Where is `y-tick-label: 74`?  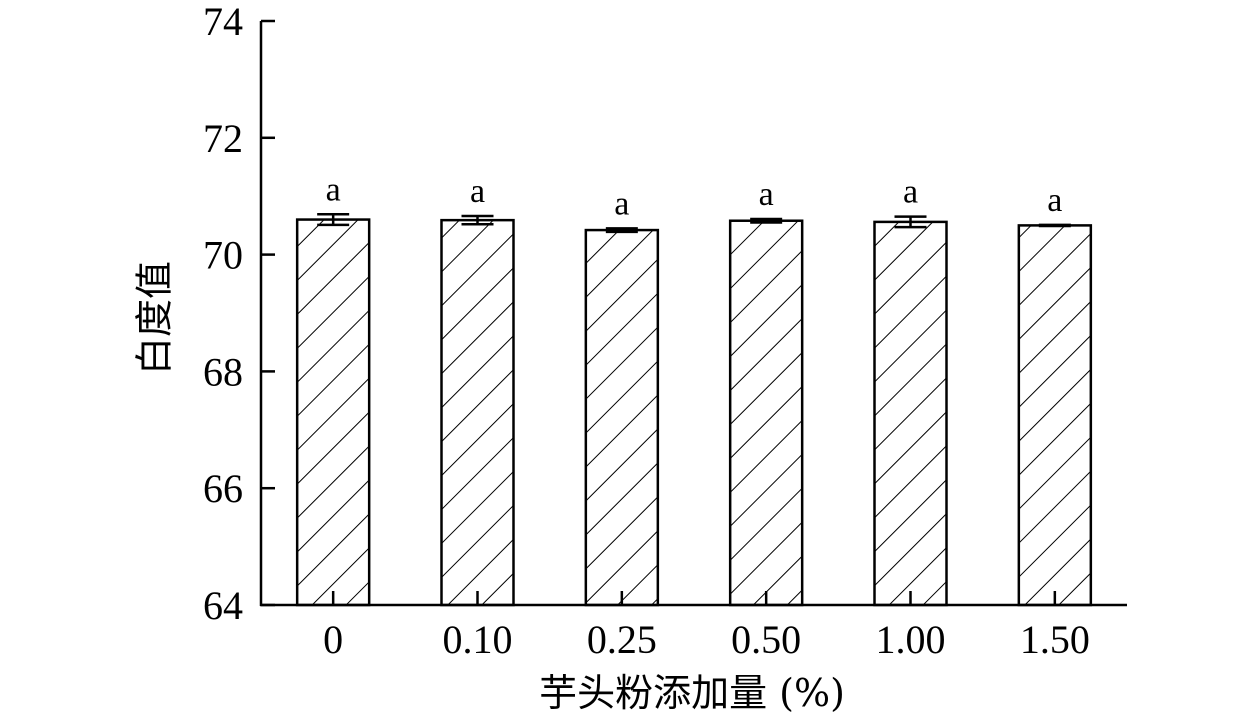 y-tick-label: 74 is located at coordinates (223, 22).